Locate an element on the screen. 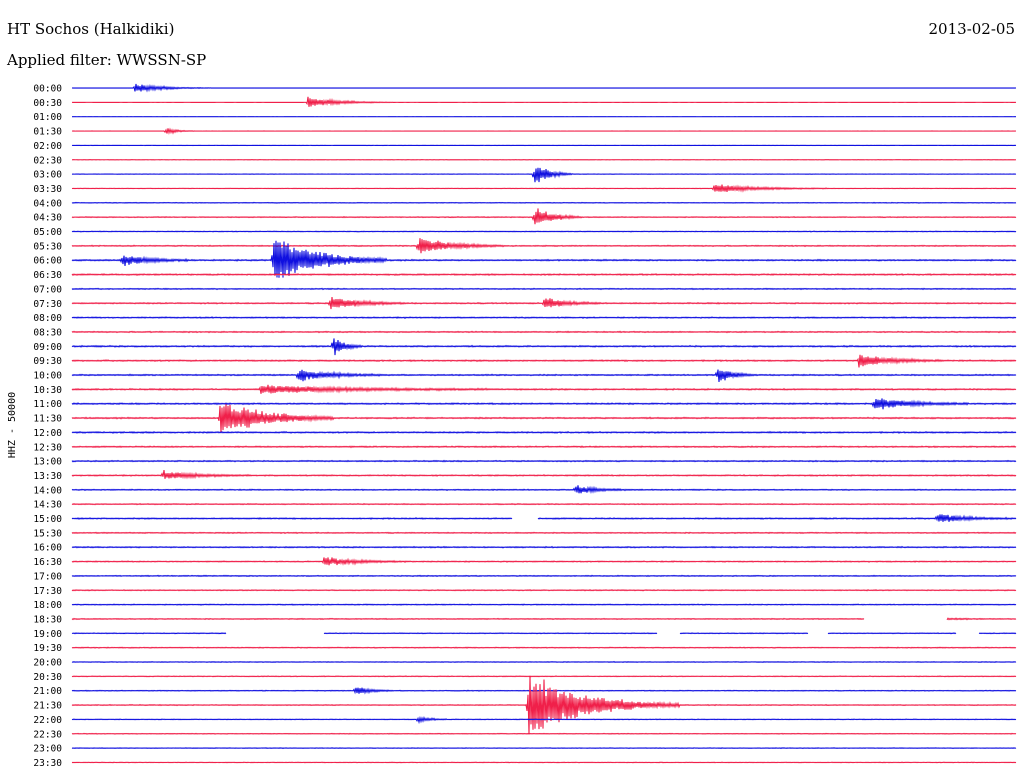 The image size is (1024, 780). tick-label: 22:30 is located at coordinates (47, 734).